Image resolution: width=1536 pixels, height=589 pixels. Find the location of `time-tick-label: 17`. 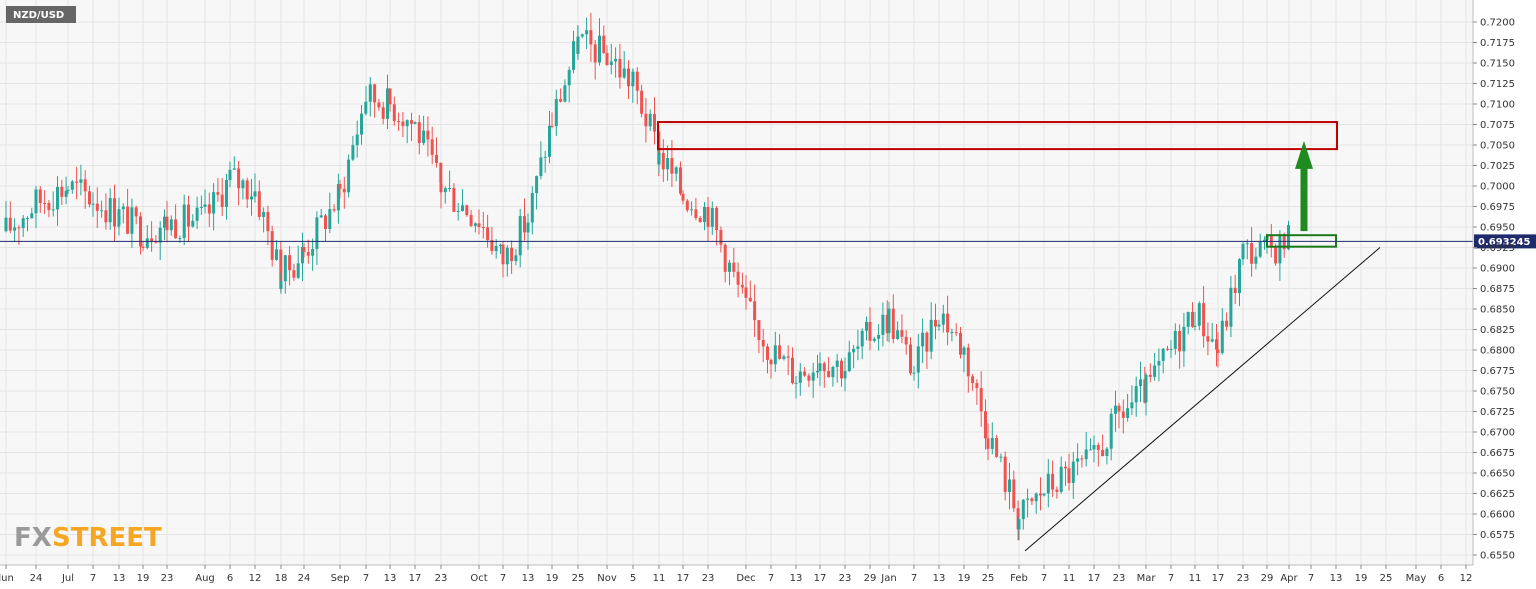

time-tick-label: 17 is located at coordinates (683, 578).